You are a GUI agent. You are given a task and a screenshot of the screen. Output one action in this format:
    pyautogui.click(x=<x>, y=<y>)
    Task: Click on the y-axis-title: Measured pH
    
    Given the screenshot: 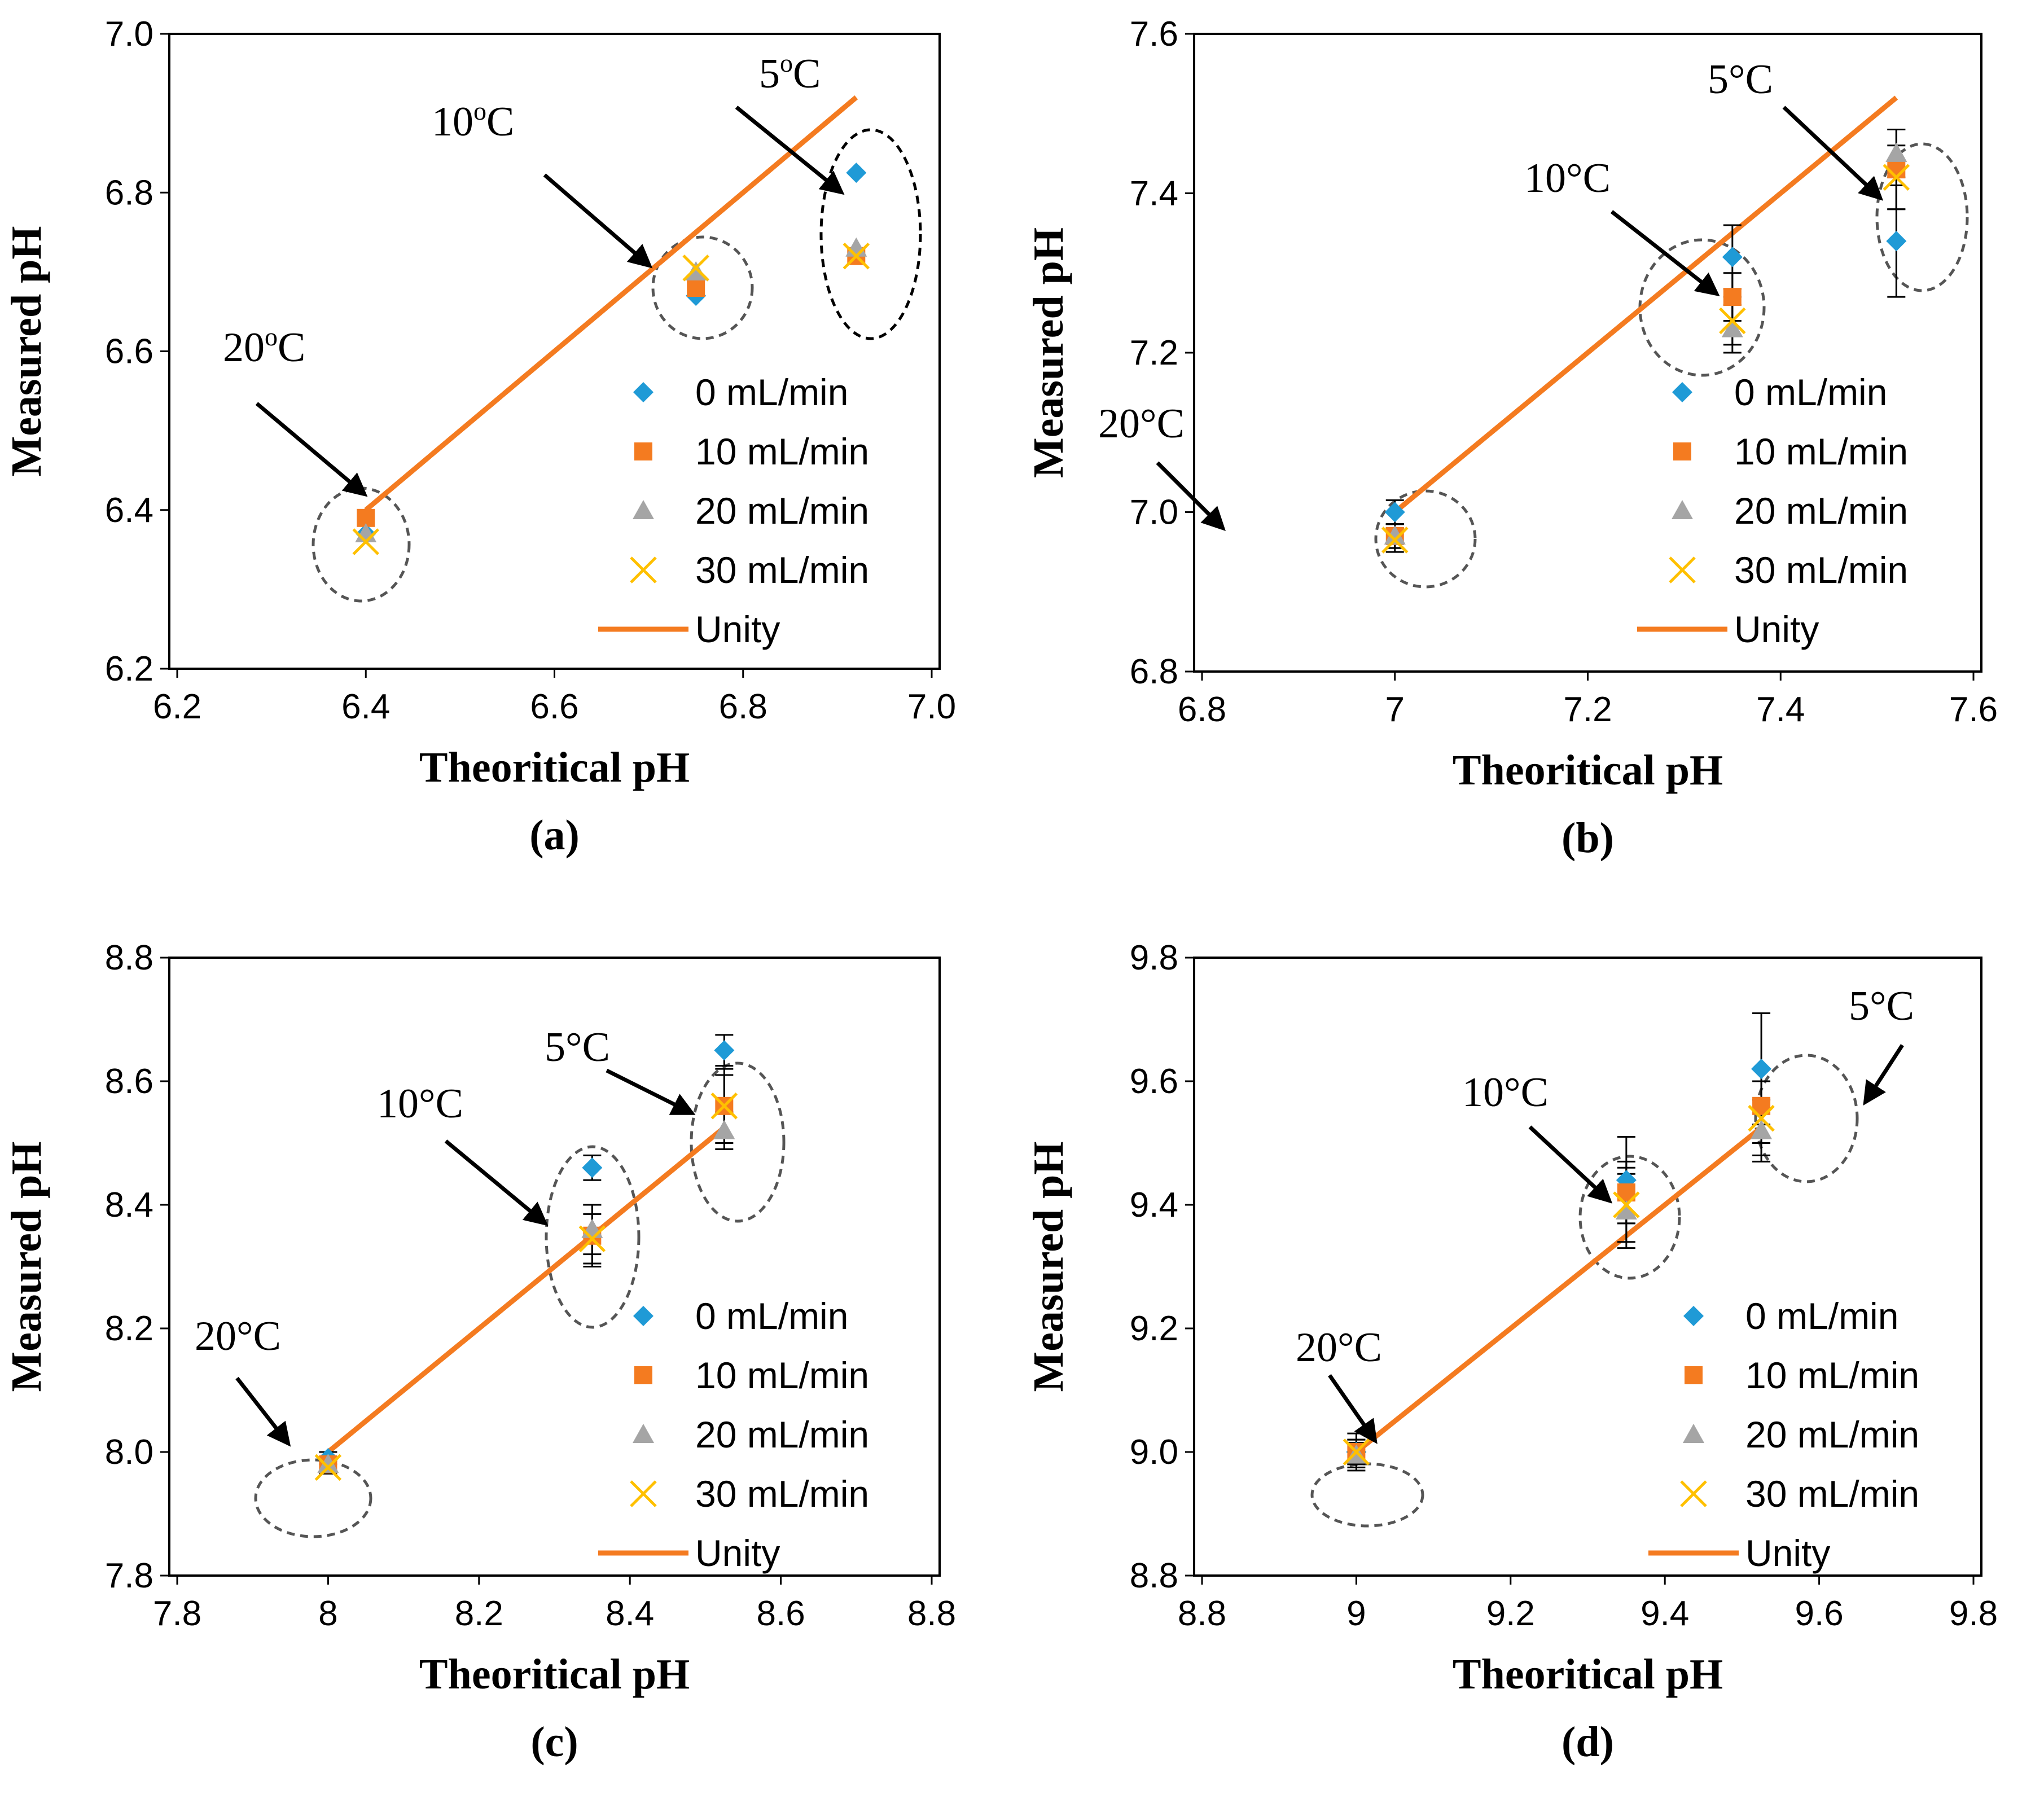 What is the action you would take?
    pyautogui.click(x=1048, y=352)
    